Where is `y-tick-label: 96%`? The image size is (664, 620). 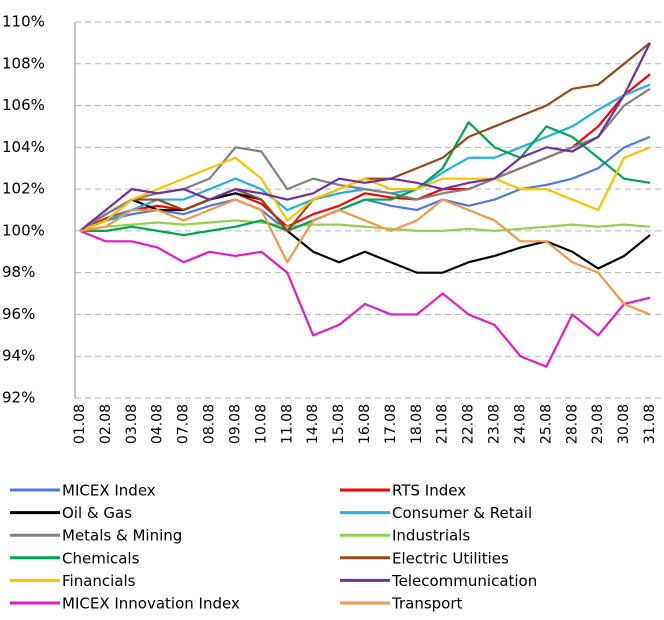 y-tick-label: 96% is located at coordinates (18, 314).